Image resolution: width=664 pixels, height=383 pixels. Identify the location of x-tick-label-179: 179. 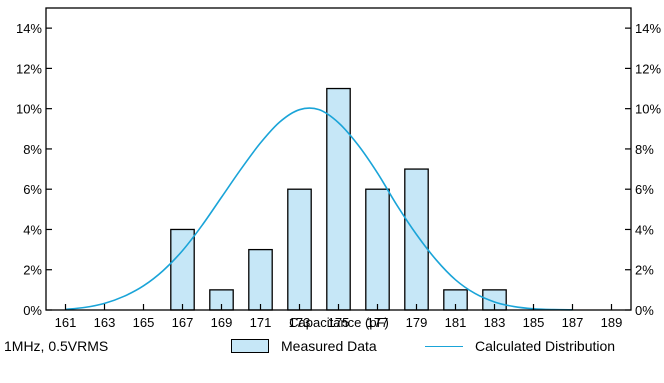
(417, 322).